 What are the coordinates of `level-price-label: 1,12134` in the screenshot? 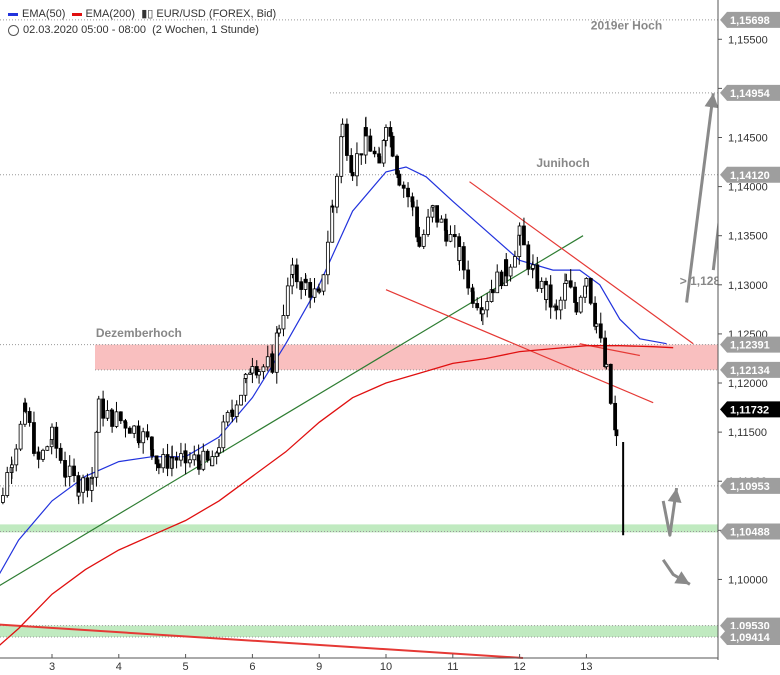 It's located at (750, 369).